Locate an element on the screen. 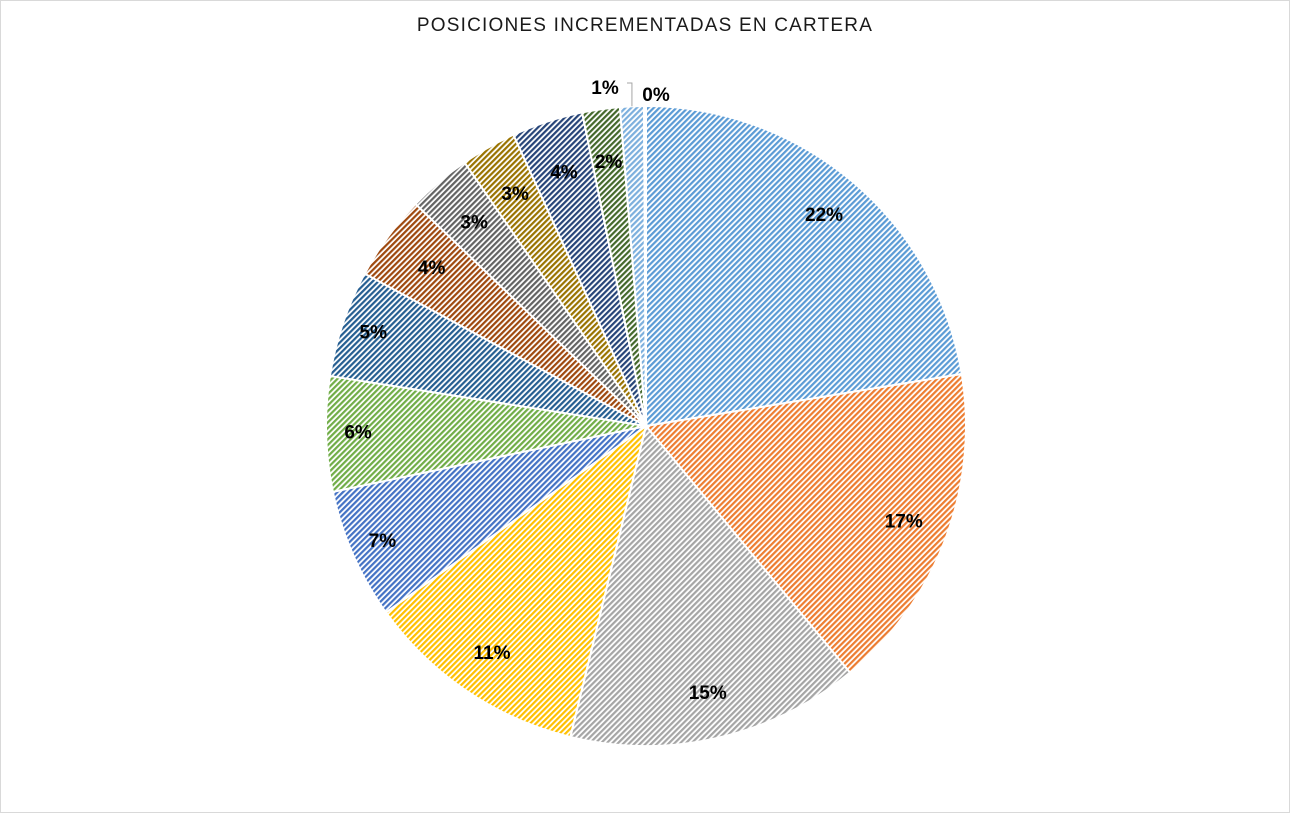 This screenshot has height=813, width=1290. data-label: 6% is located at coordinates (358, 432).